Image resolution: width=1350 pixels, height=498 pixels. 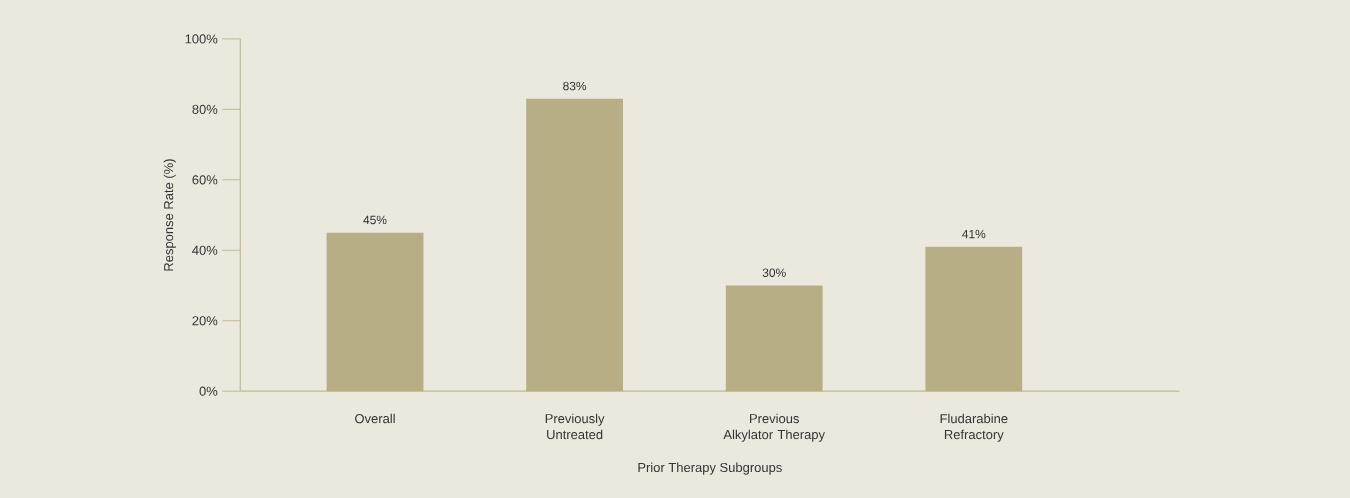 I want to click on x-tick-label: Previous Alkylator Therapy, so click(x=774, y=427).